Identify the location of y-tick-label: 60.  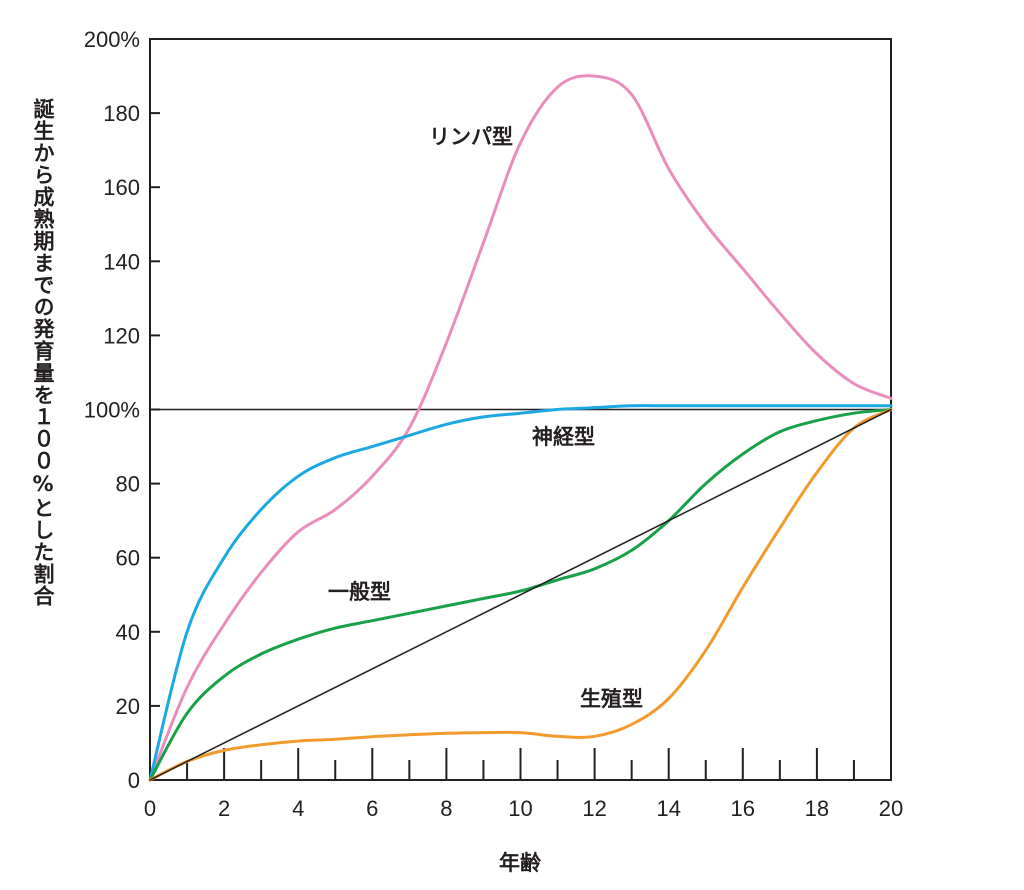
(128, 558).